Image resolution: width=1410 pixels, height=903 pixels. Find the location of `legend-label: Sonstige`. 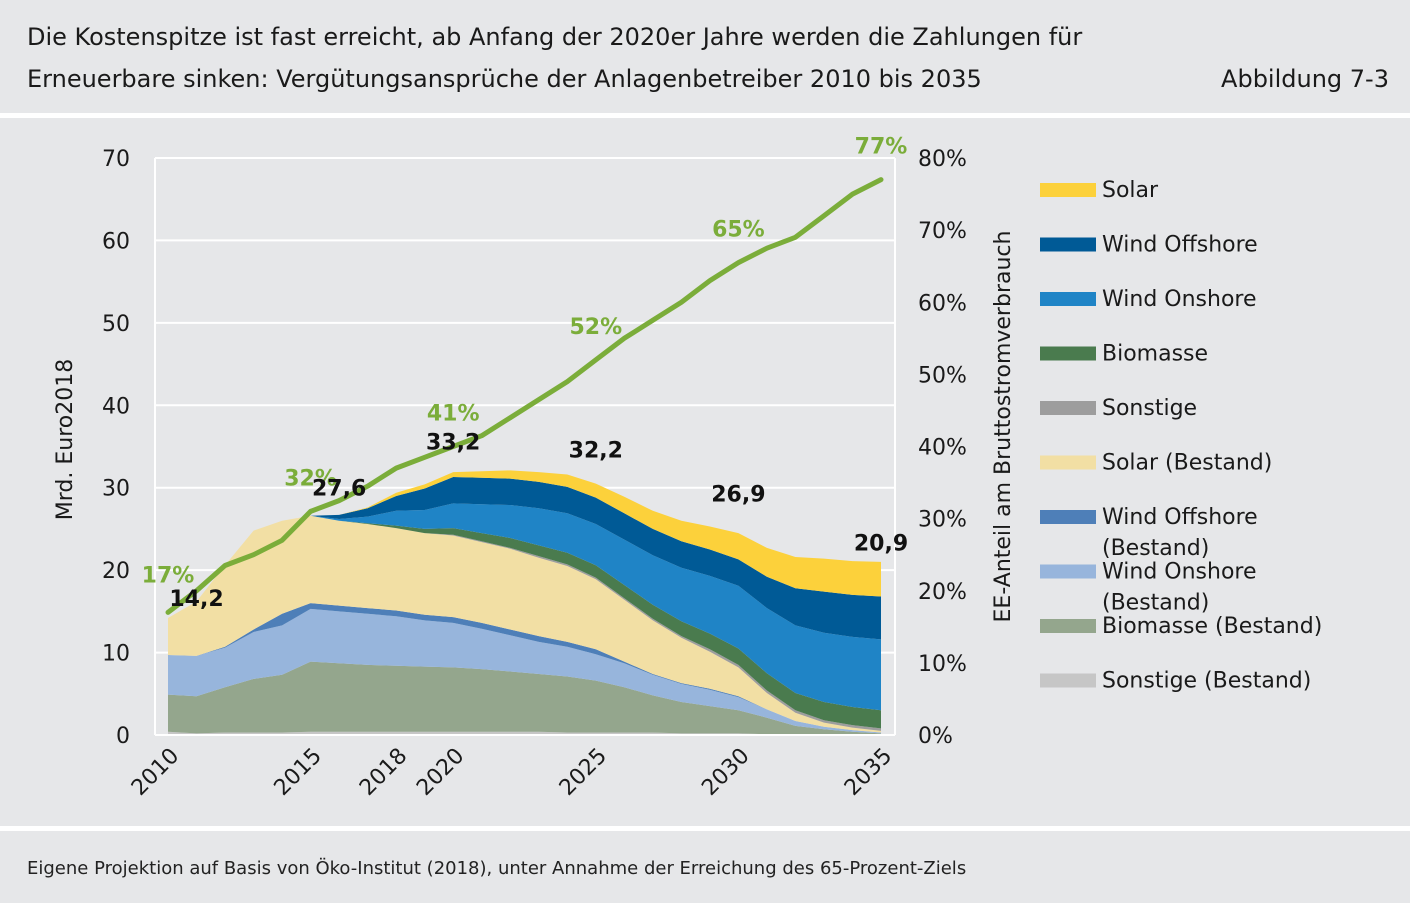

legend-label: Sonstige is located at coordinates (1149, 408).